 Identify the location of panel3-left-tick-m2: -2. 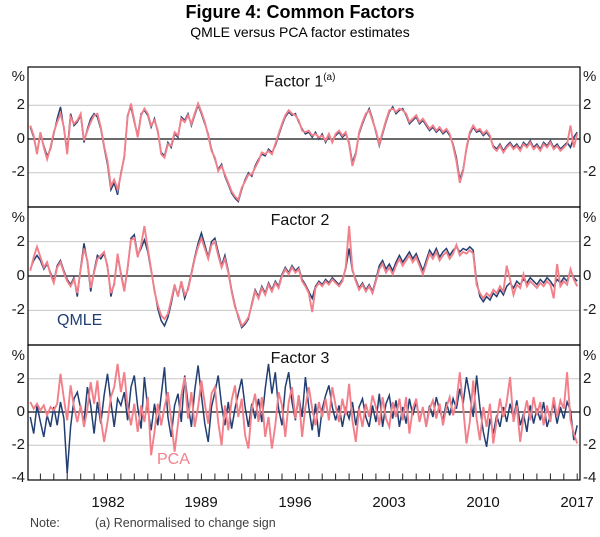
(18, 444).